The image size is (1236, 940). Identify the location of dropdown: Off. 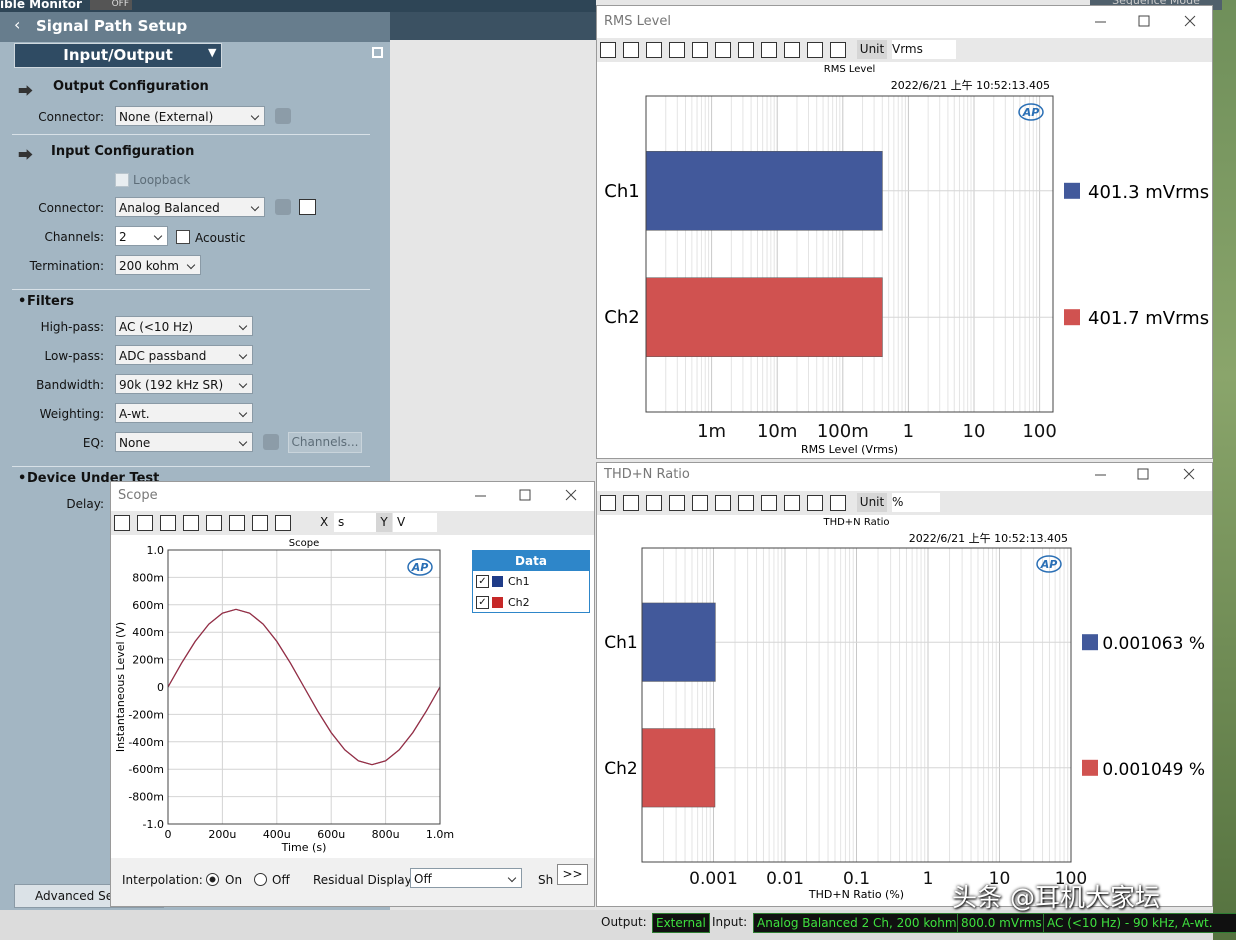
(466, 878).